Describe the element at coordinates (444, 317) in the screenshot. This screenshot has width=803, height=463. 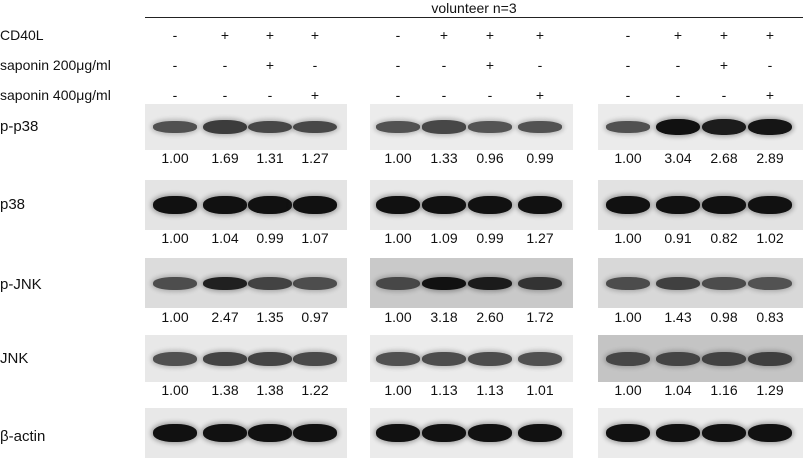
I see `quant-value: 3.18` at that location.